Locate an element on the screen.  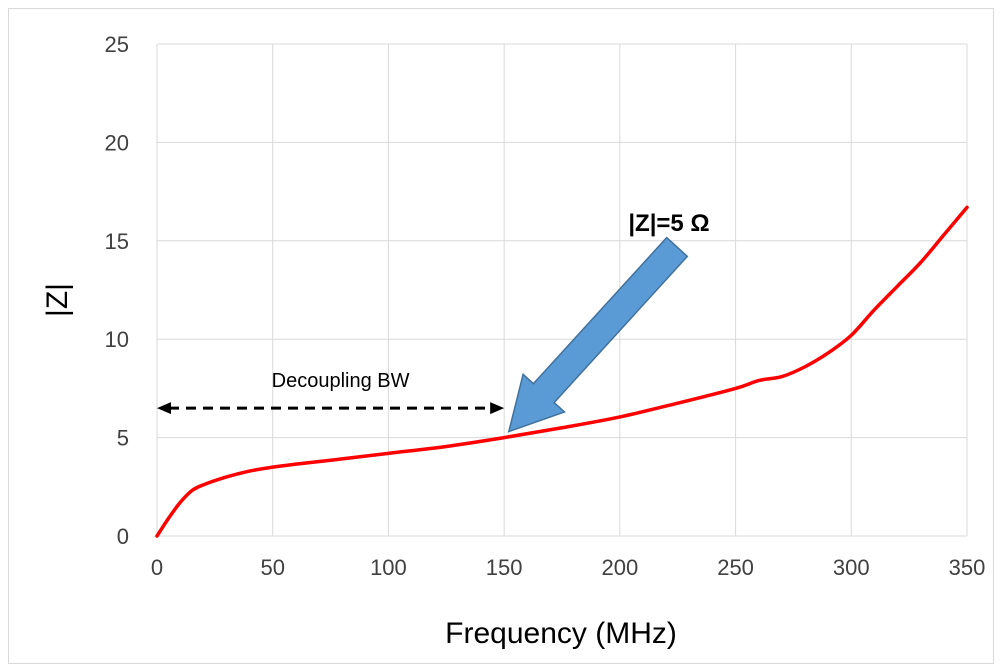
bandwidth-arrow-left-head is located at coordinates (164, 408).